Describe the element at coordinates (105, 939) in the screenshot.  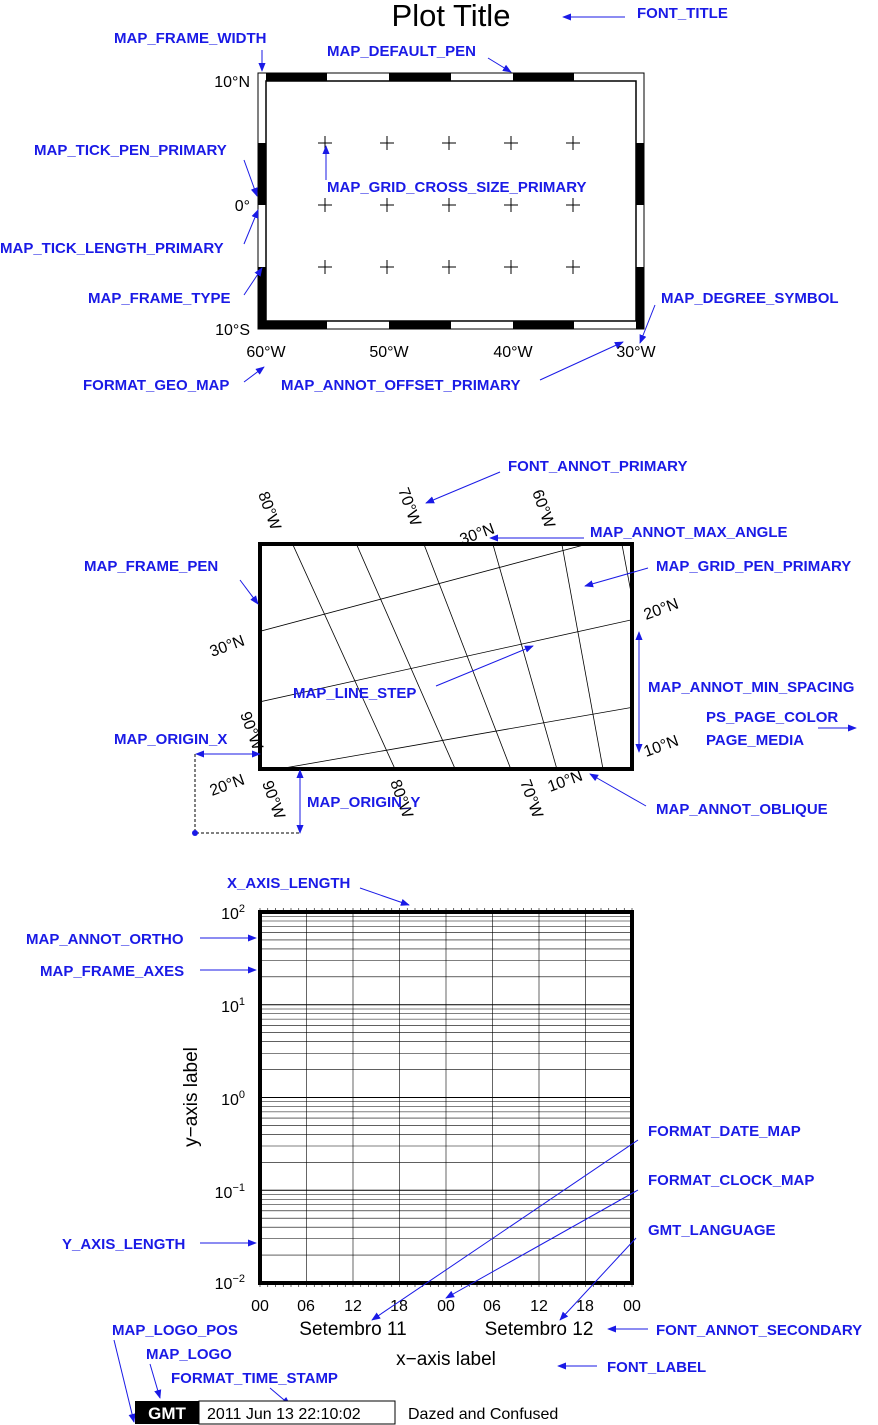
I see `label-annot-ortho: MAP_ANNOT_ORTHO` at that location.